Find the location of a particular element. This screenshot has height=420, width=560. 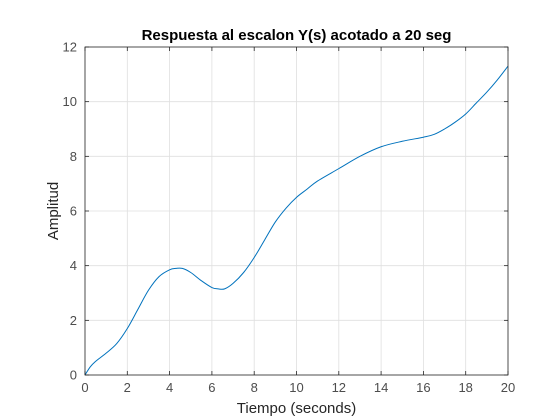

x-tick-label: 10 is located at coordinates (296, 387).